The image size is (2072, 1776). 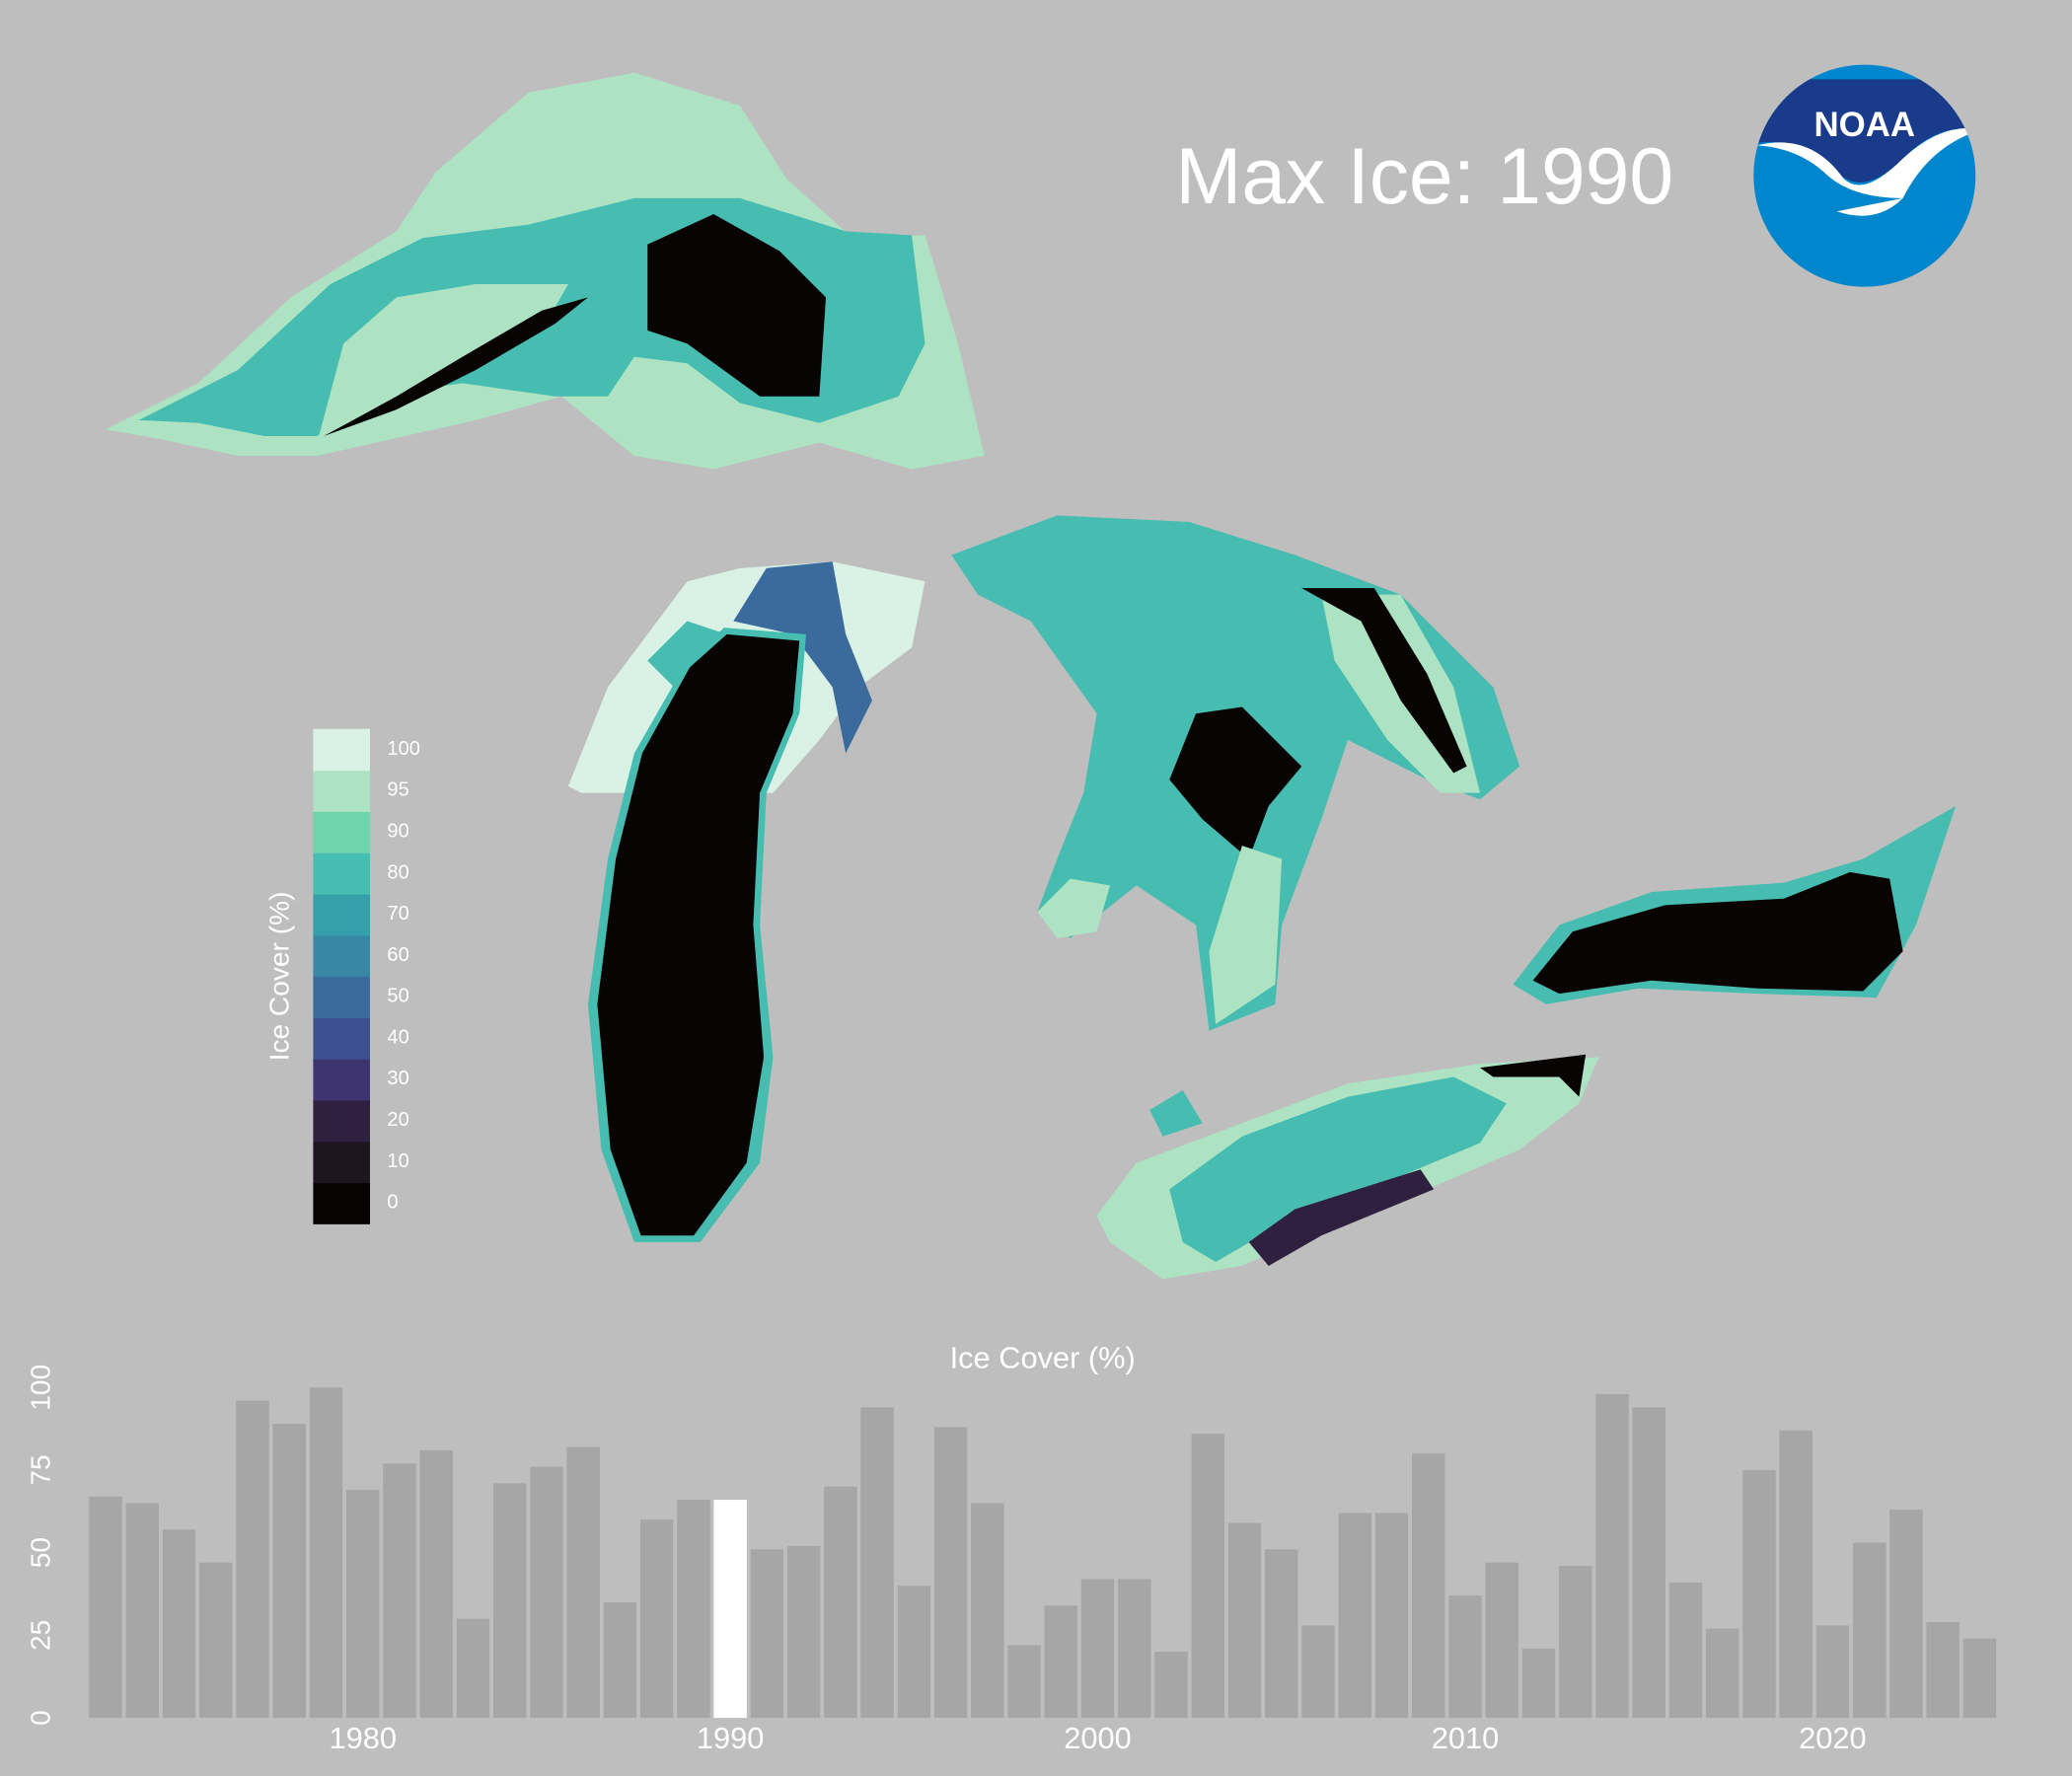 What do you see at coordinates (546, 271) in the screenshot?
I see `lake-superior` at bounding box center [546, 271].